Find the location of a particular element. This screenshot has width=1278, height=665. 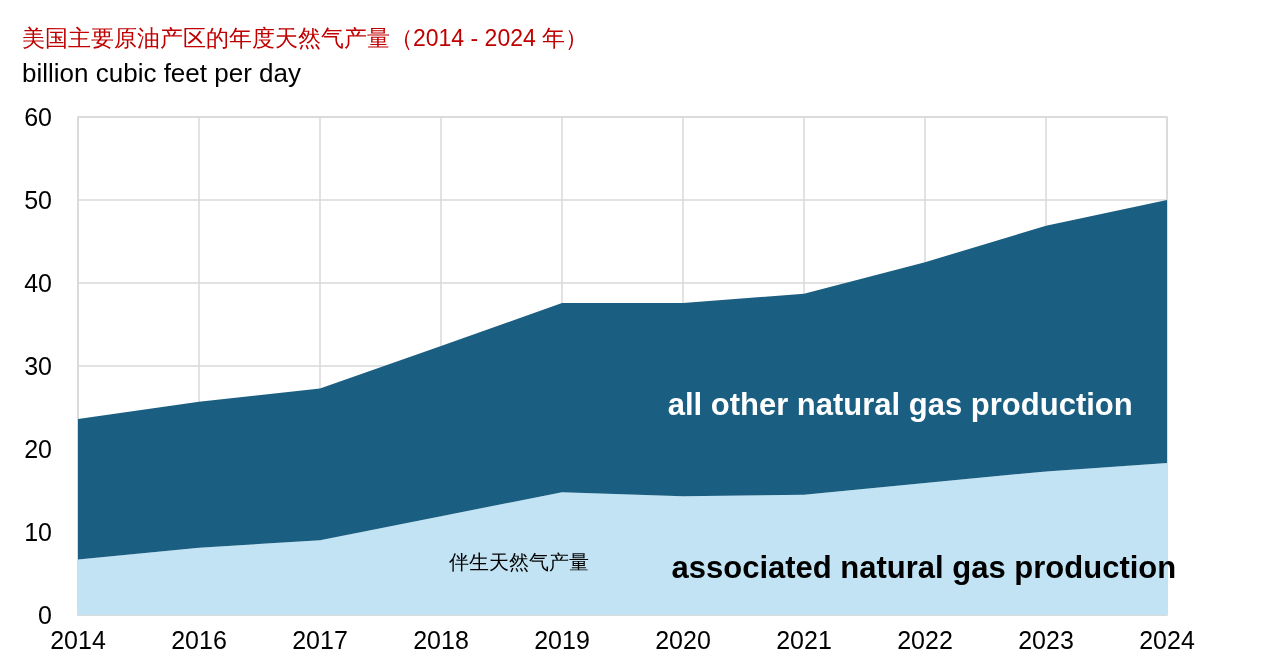

y-tick-label: 20 is located at coordinates (38, 449).